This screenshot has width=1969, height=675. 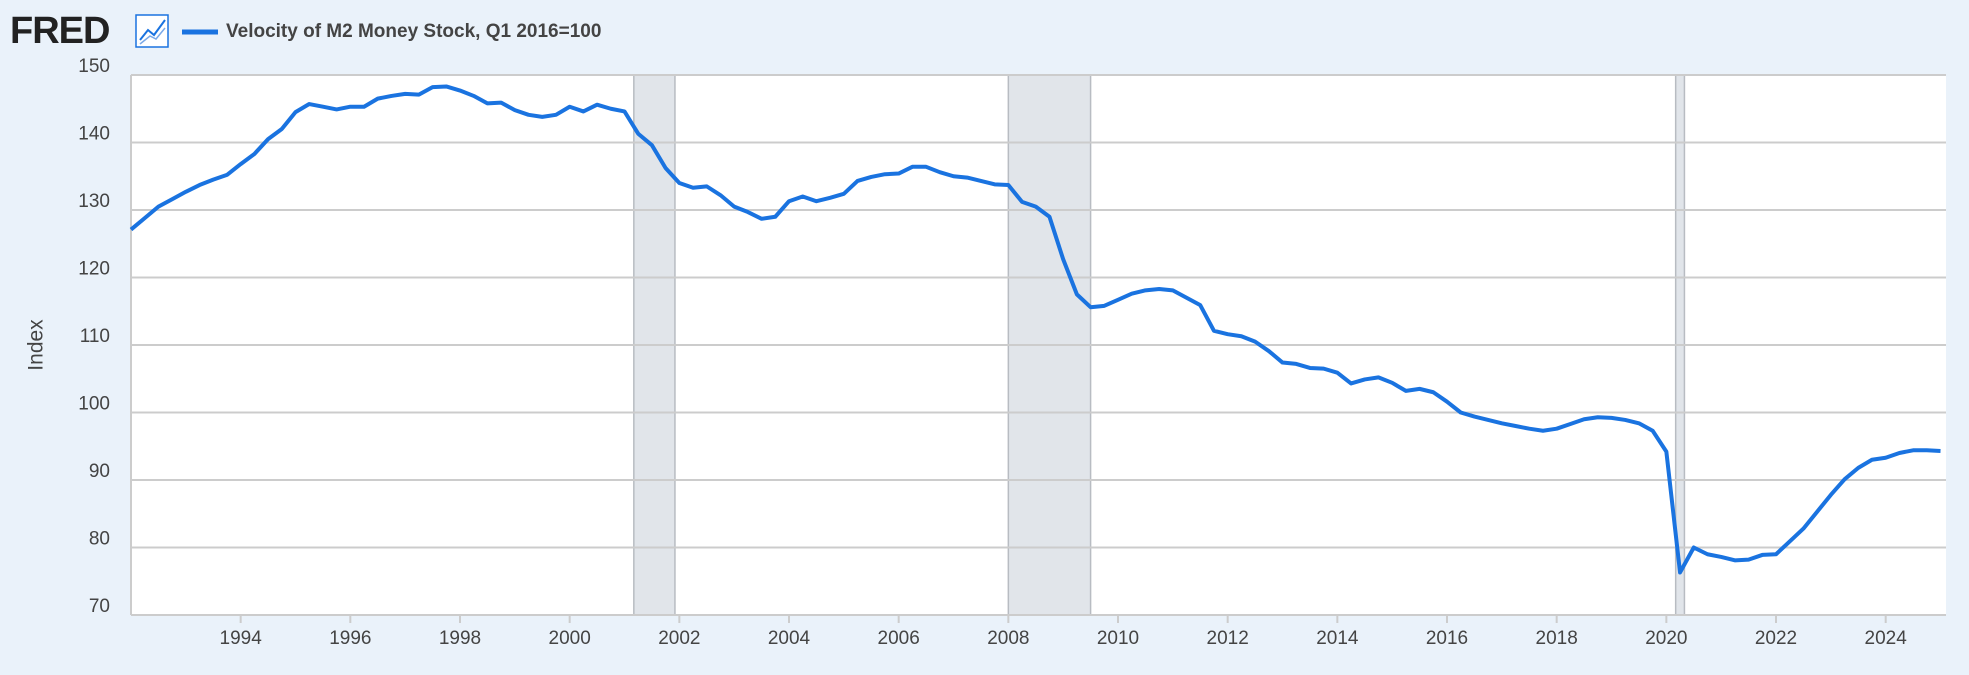 I want to click on legend-label: Velocity of M2 Money Stock, Q1 2016=100, so click(x=413, y=31).